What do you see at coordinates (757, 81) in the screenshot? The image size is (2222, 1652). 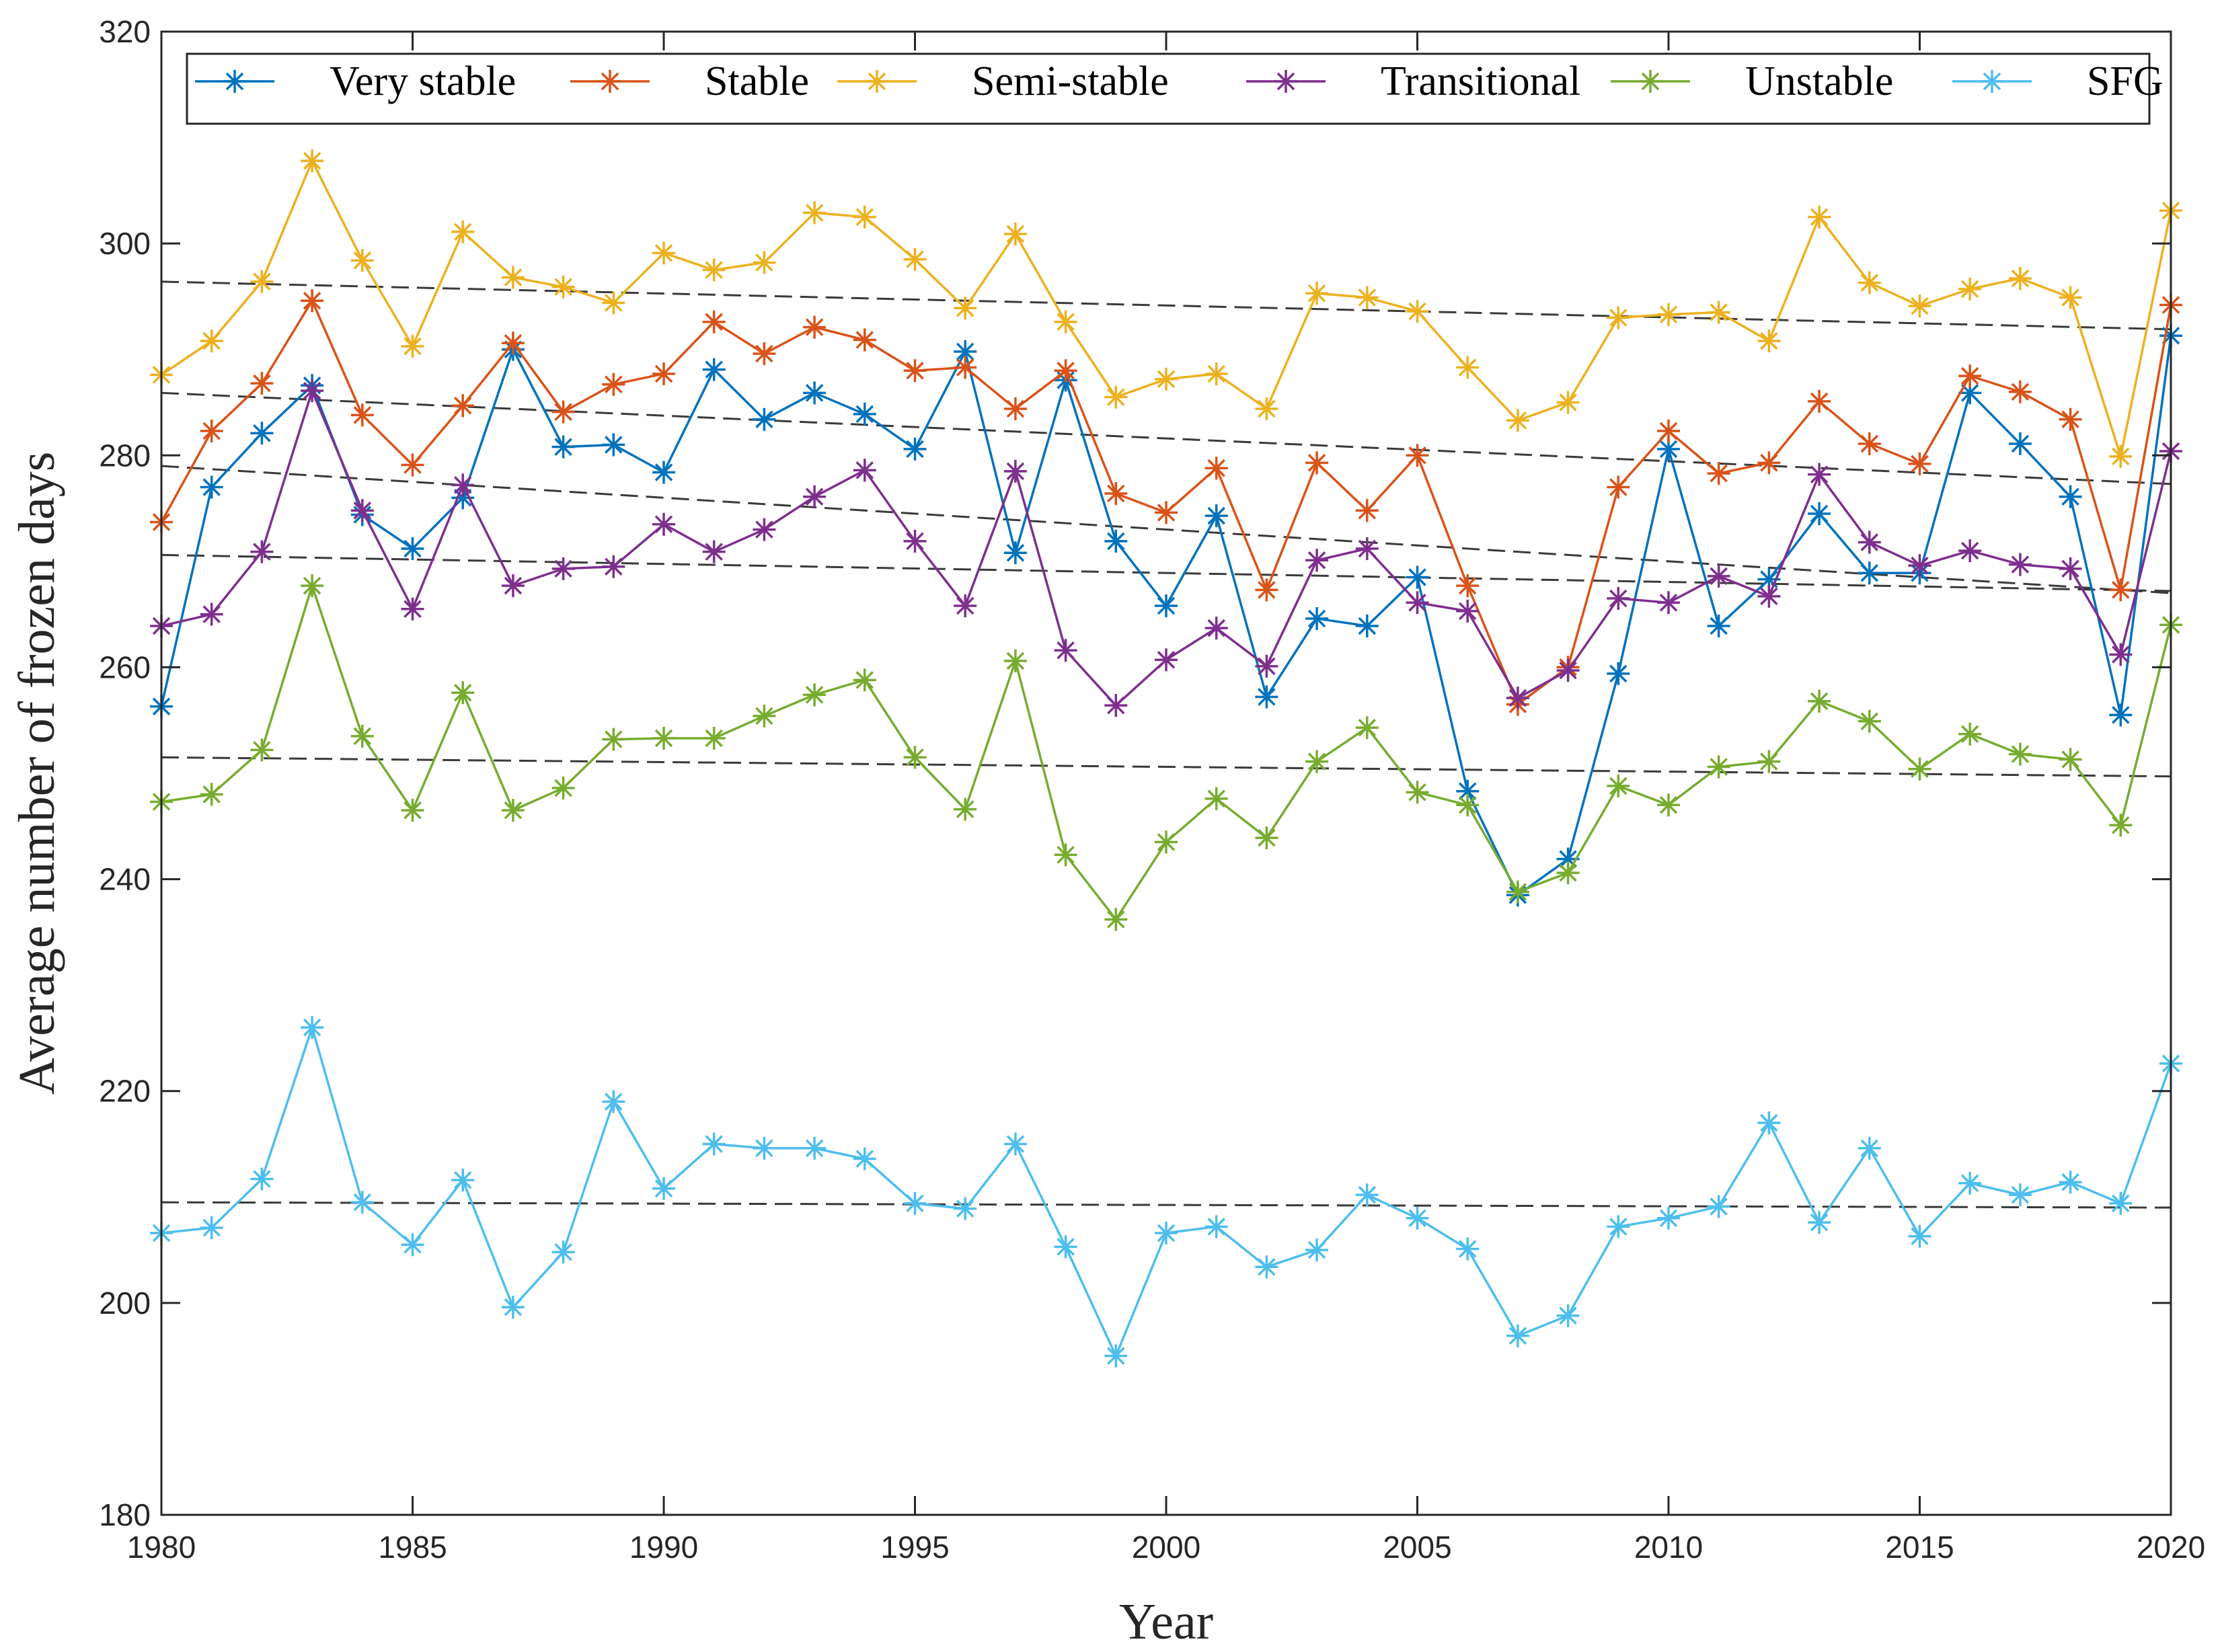 I see `legend-label: Stable` at bounding box center [757, 81].